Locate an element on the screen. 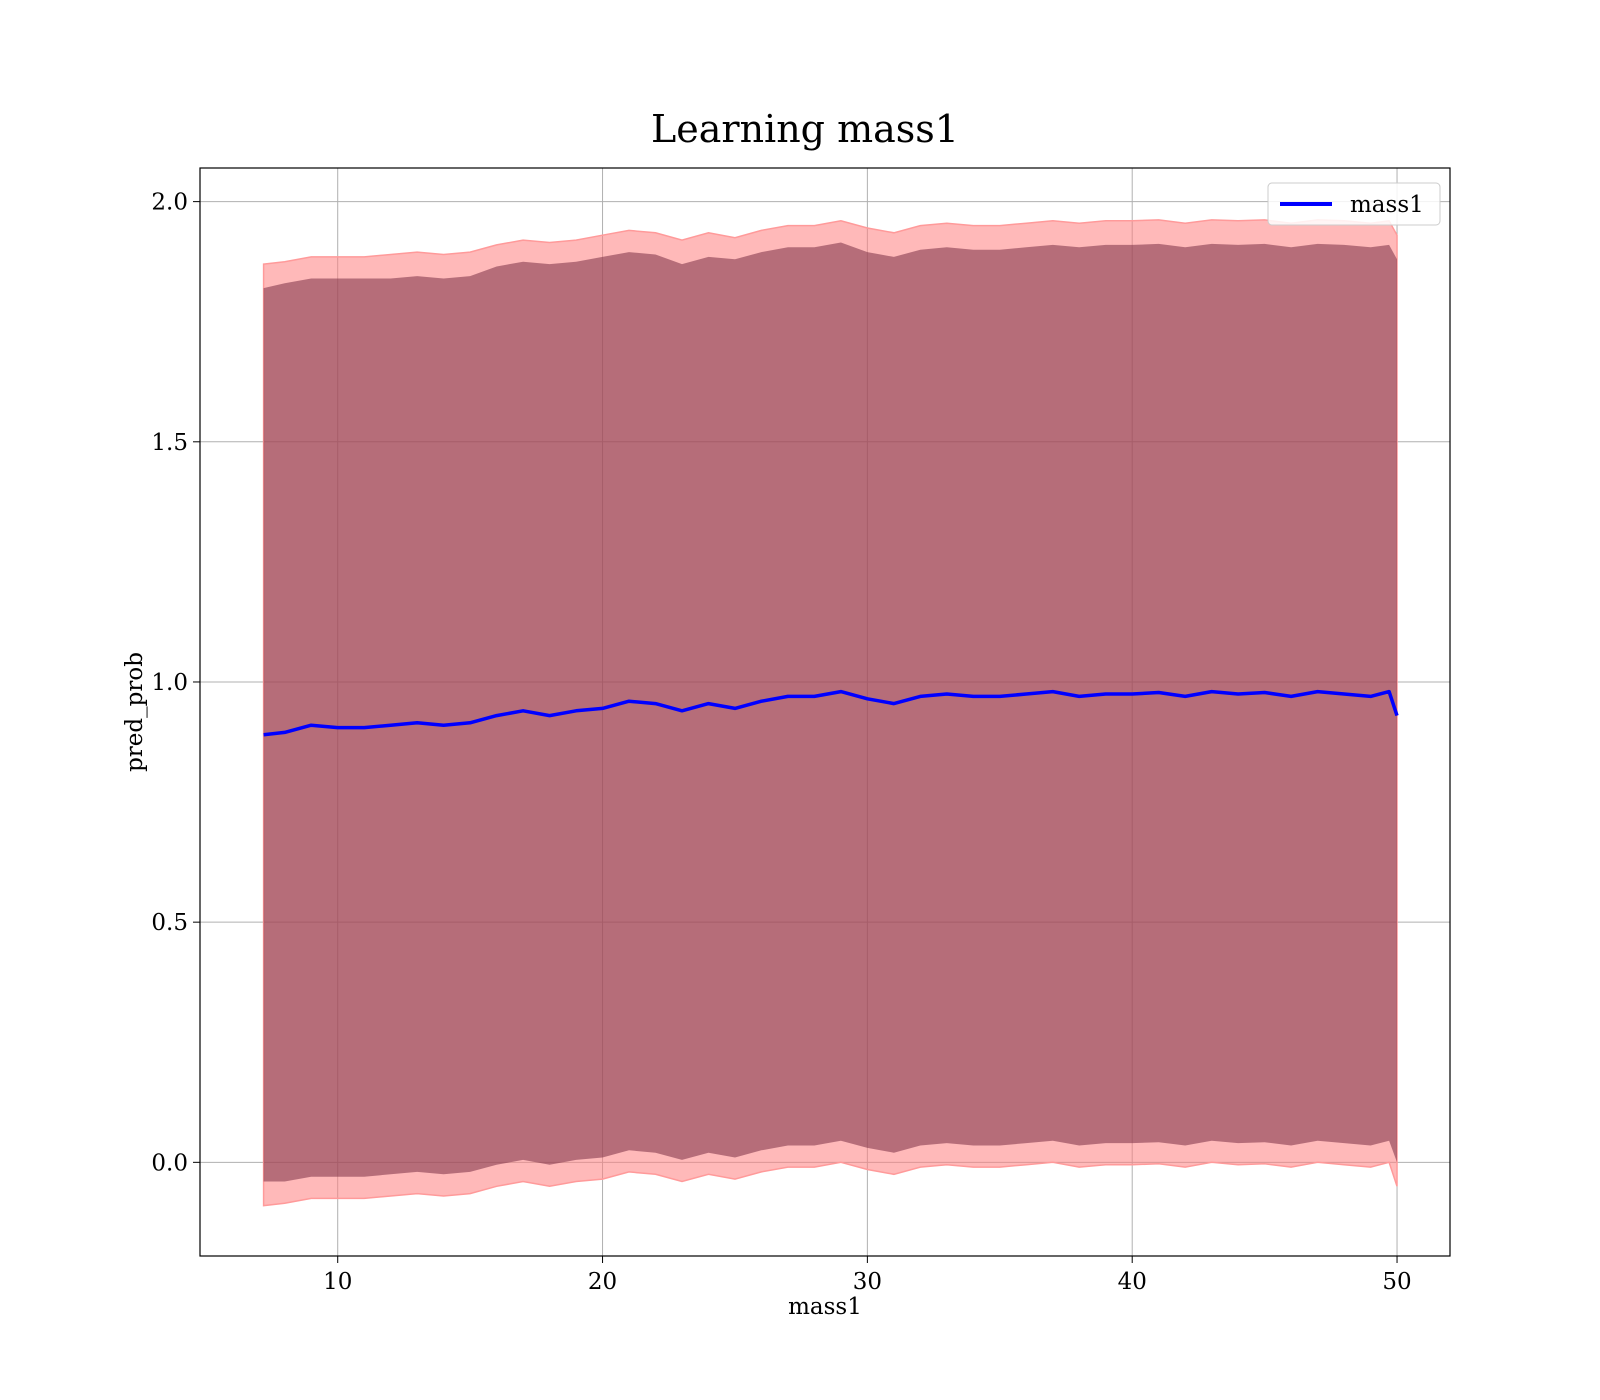  series-lines is located at coordinates (831, 713).